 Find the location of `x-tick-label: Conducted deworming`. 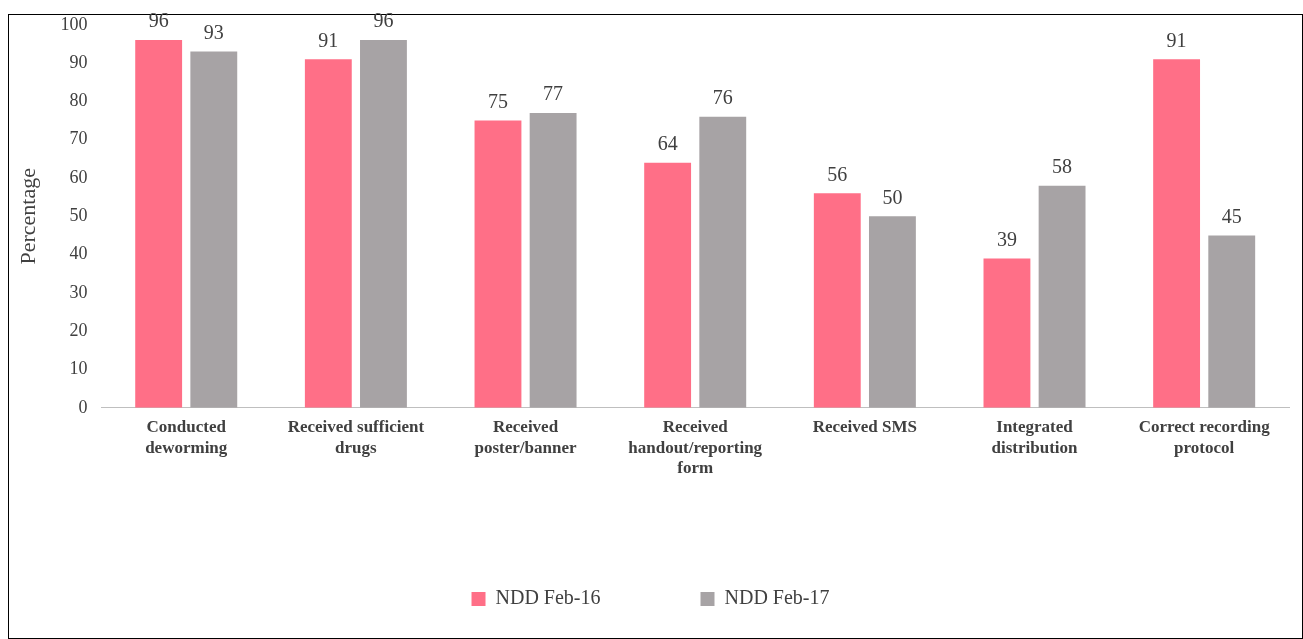

x-tick-label: Conducted deworming is located at coordinates (186, 437).